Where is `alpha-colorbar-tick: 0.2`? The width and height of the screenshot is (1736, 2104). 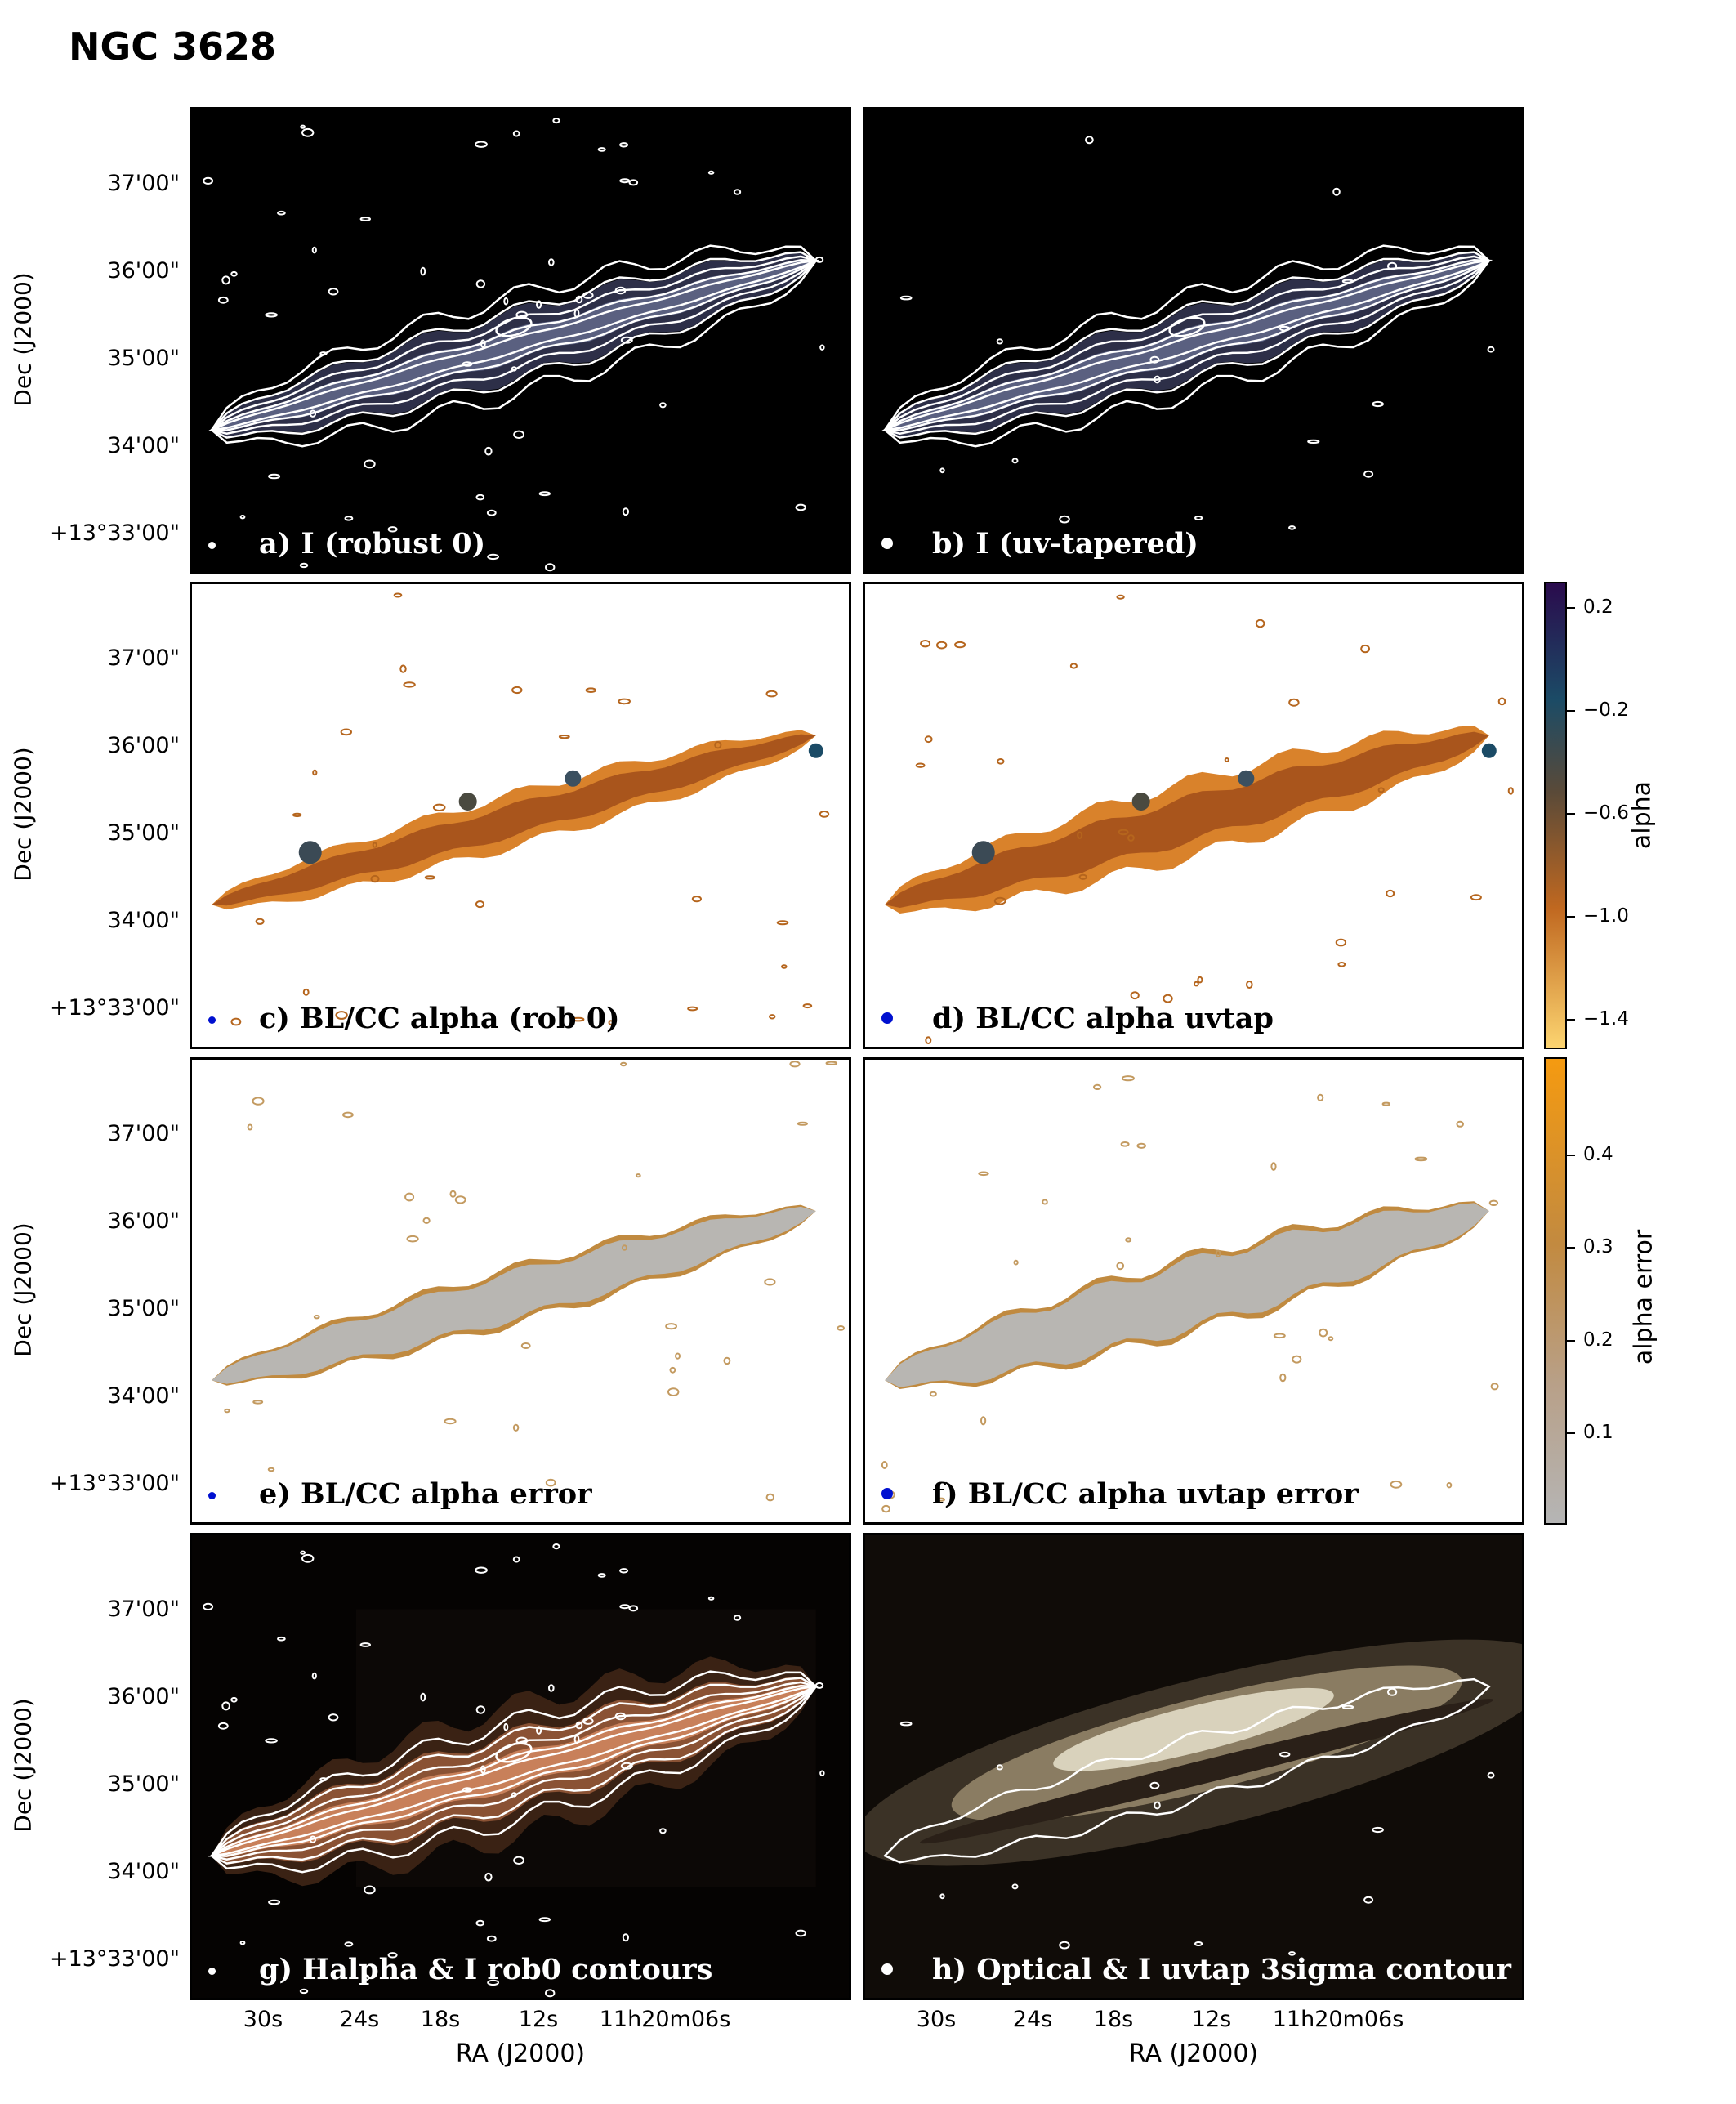
alpha-colorbar-tick: 0.2 is located at coordinates (1590, 607).